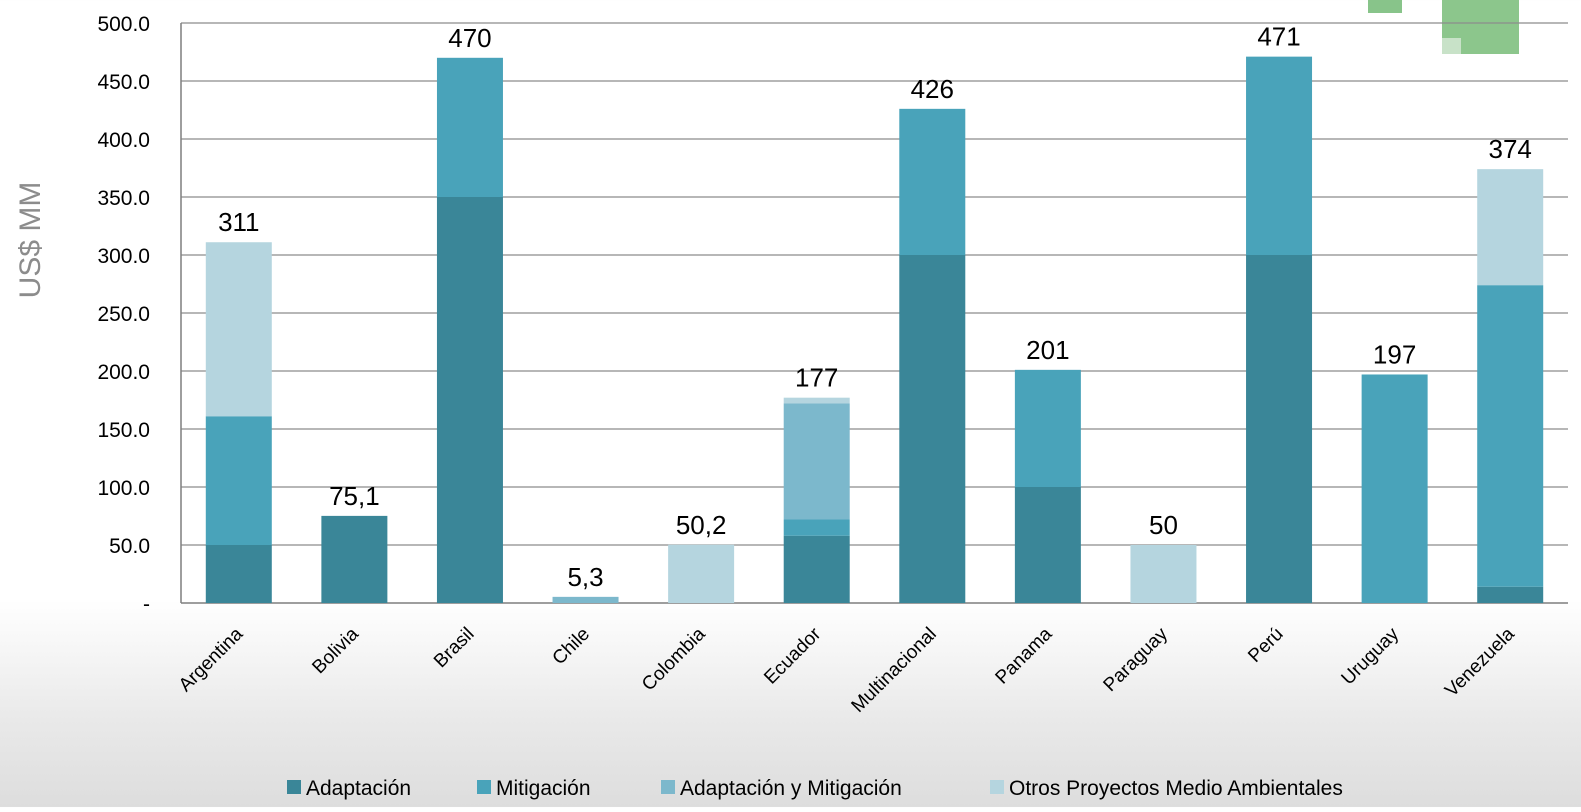 This screenshot has width=1581, height=812. Describe the element at coordinates (1278, 37) in the screenshot. I see `bar-total-label: 471` at that location.